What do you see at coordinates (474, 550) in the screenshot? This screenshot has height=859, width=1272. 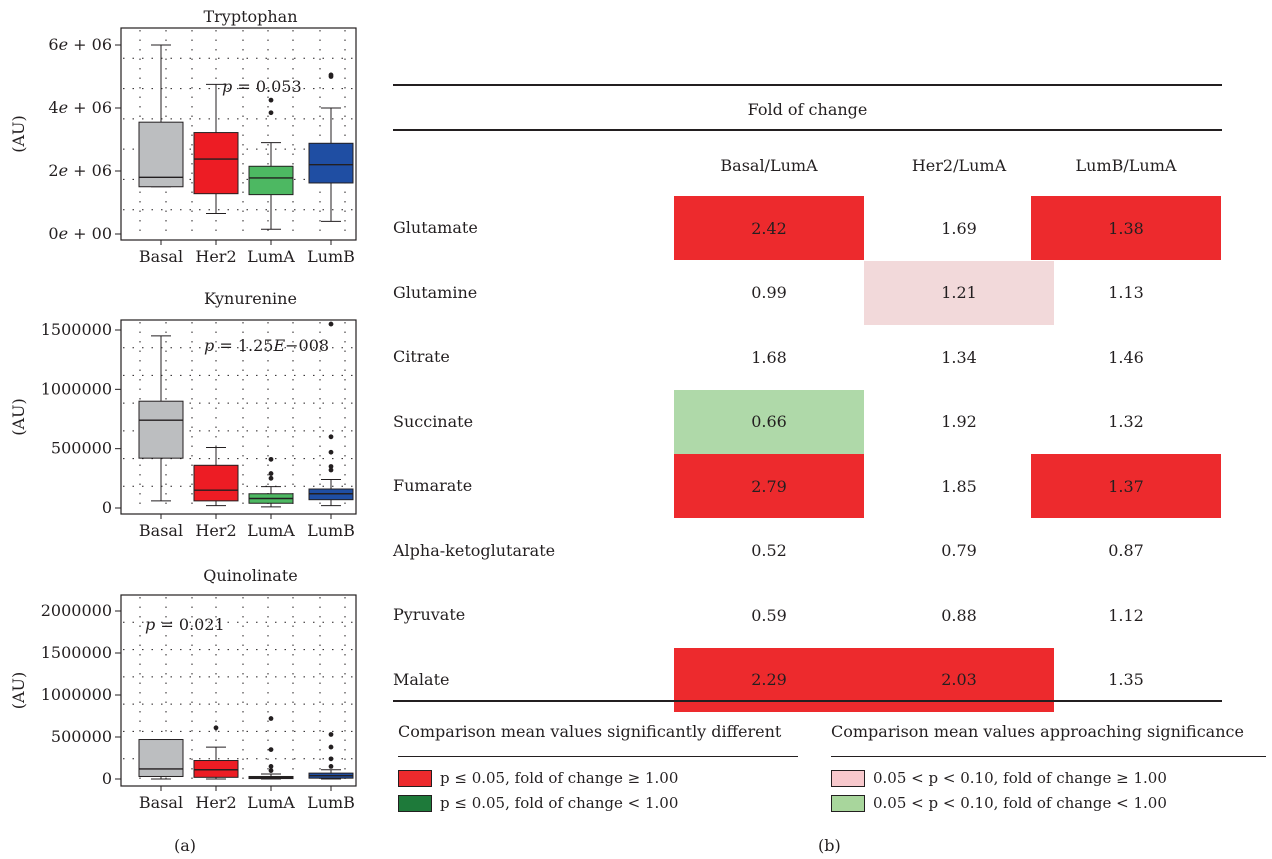 I see `row-label: Alpha-ketoglutarate` at bounding box center [474, 550].